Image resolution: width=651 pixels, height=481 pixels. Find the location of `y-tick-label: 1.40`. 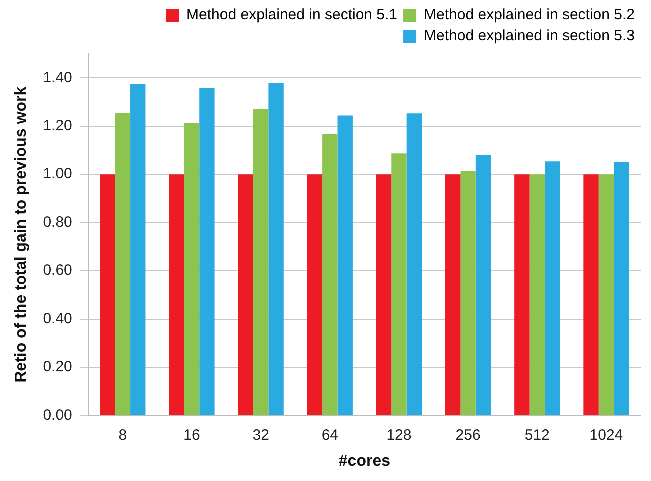

y-tick-label: 1.40 is located at coordinates (57, 77).